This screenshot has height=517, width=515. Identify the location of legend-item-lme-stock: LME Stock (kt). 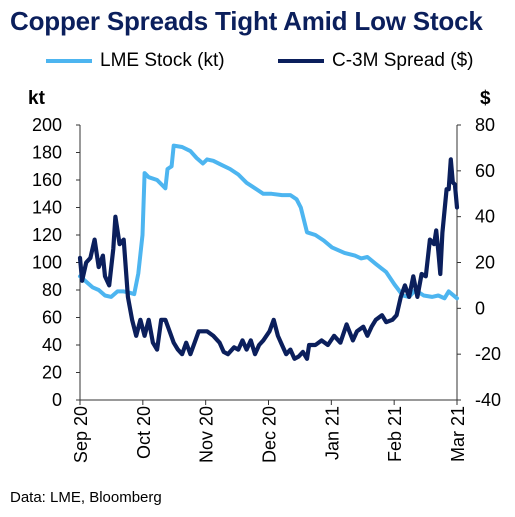
(135, 61).